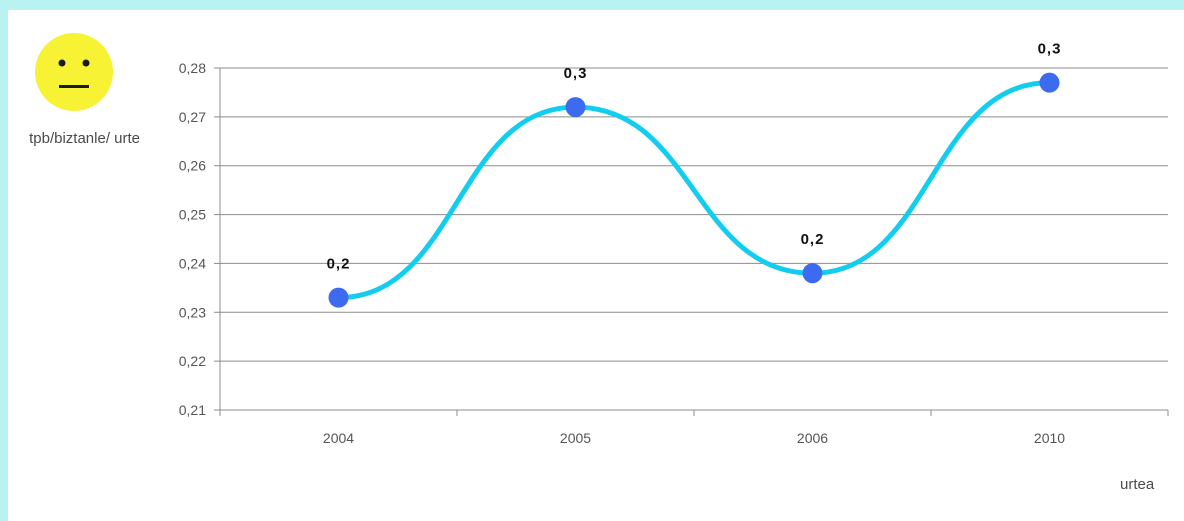  I want to click on y-tick-label: 0,22, so click(192, 361).